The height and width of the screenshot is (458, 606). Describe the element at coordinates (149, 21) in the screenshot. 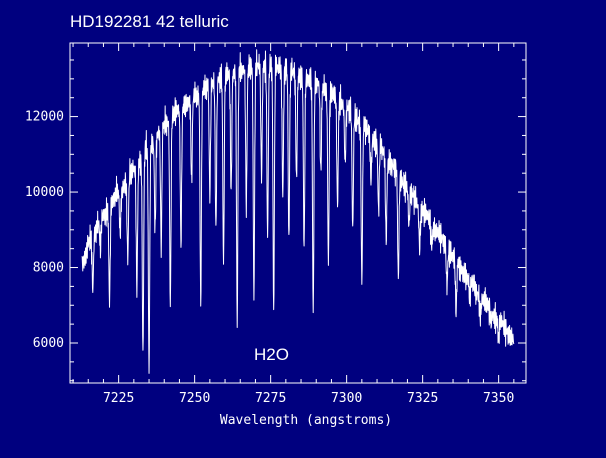

I see `chart-title: HD192281 42 telluric` at that location.